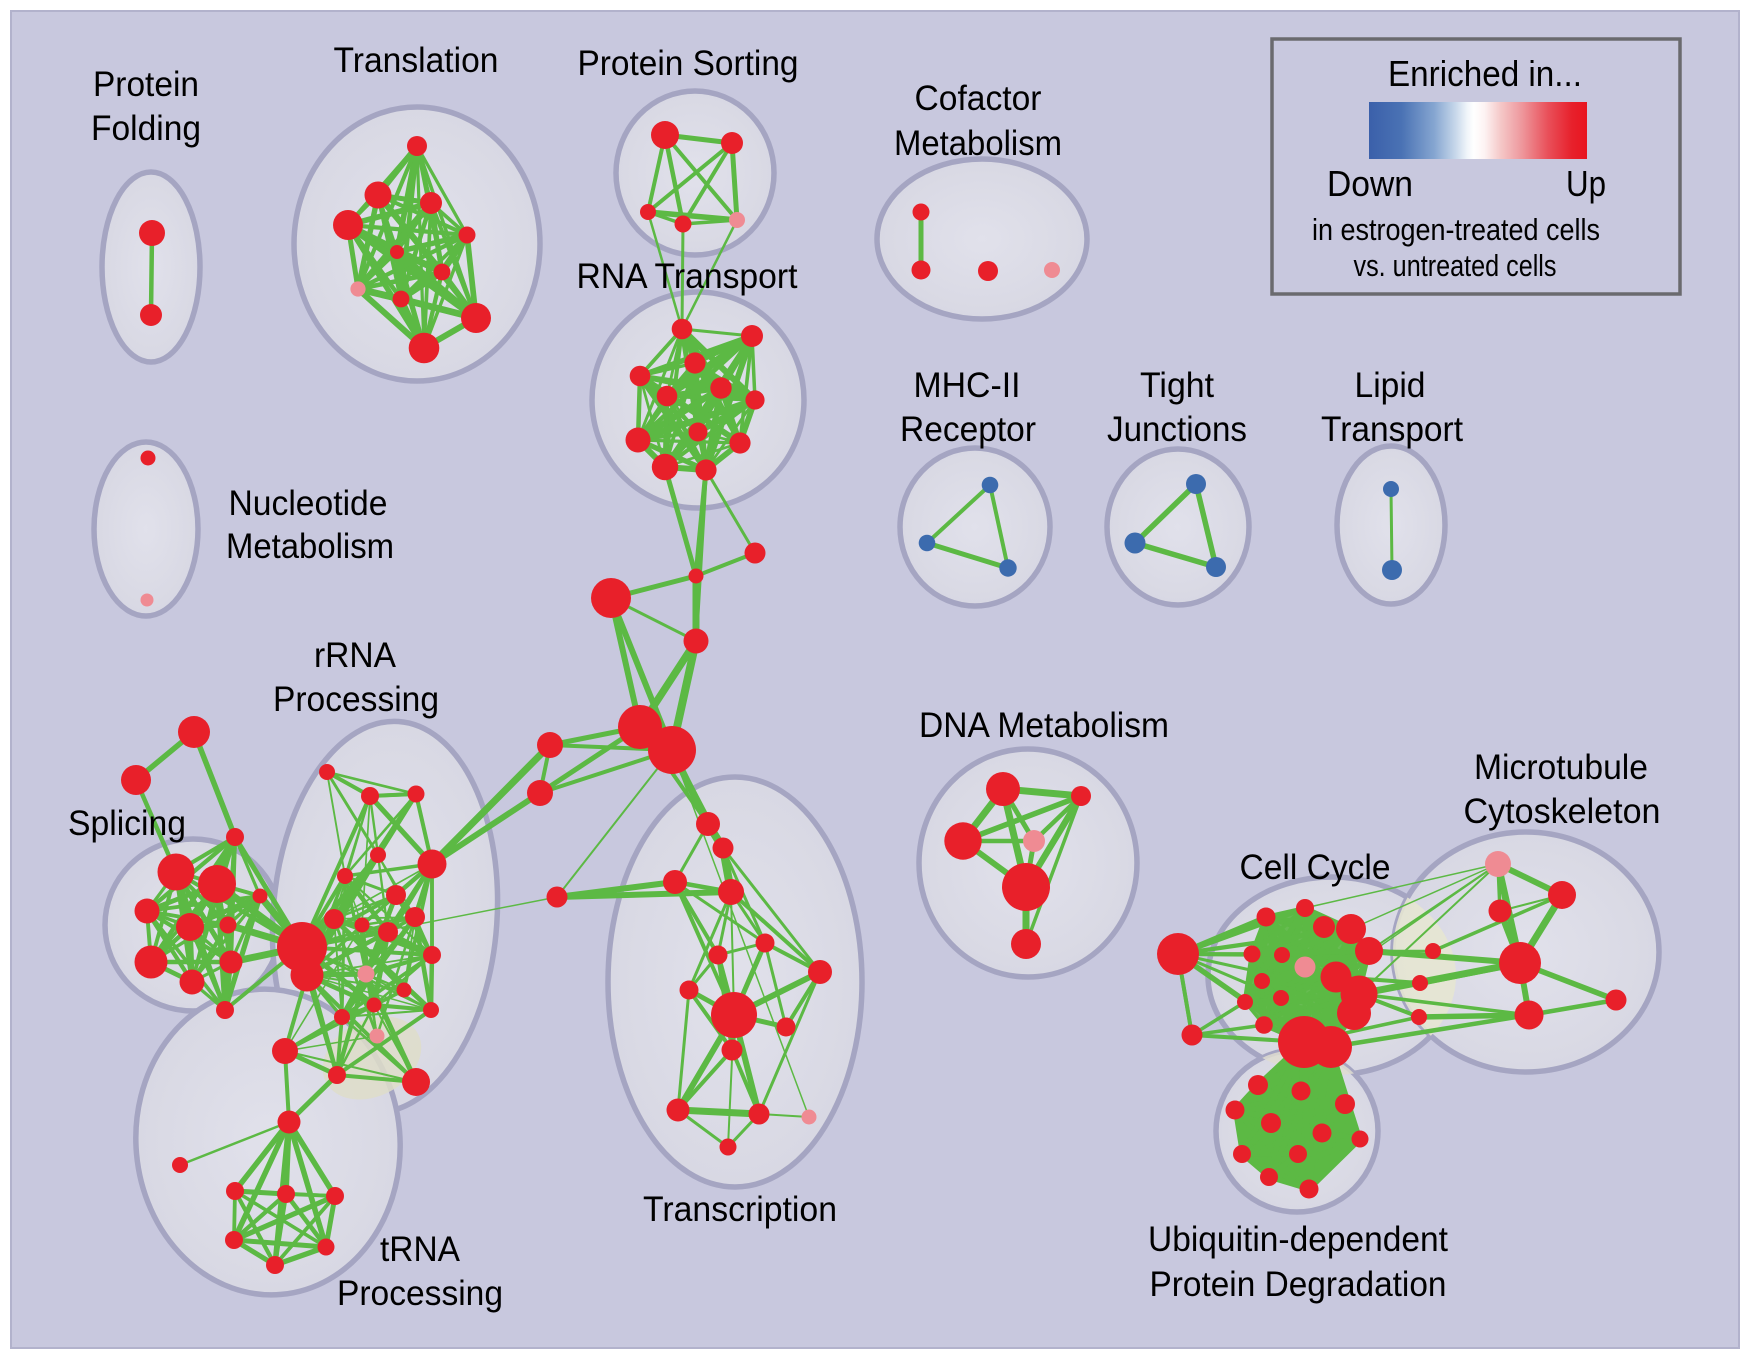 The image size is (1750, 1360). I want to click on svg-text: Up, so click(1586, 183).